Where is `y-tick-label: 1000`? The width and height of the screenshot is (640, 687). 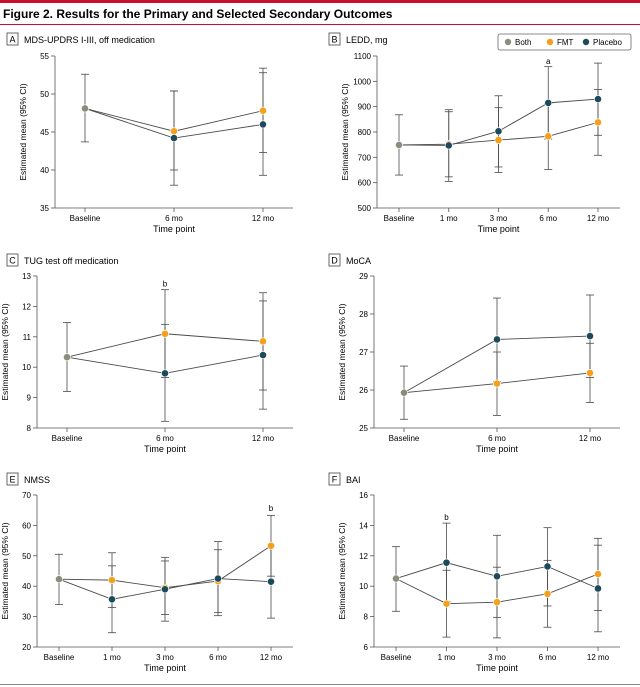 y-tick-label: 1000 is located at coordinates (362, 81).